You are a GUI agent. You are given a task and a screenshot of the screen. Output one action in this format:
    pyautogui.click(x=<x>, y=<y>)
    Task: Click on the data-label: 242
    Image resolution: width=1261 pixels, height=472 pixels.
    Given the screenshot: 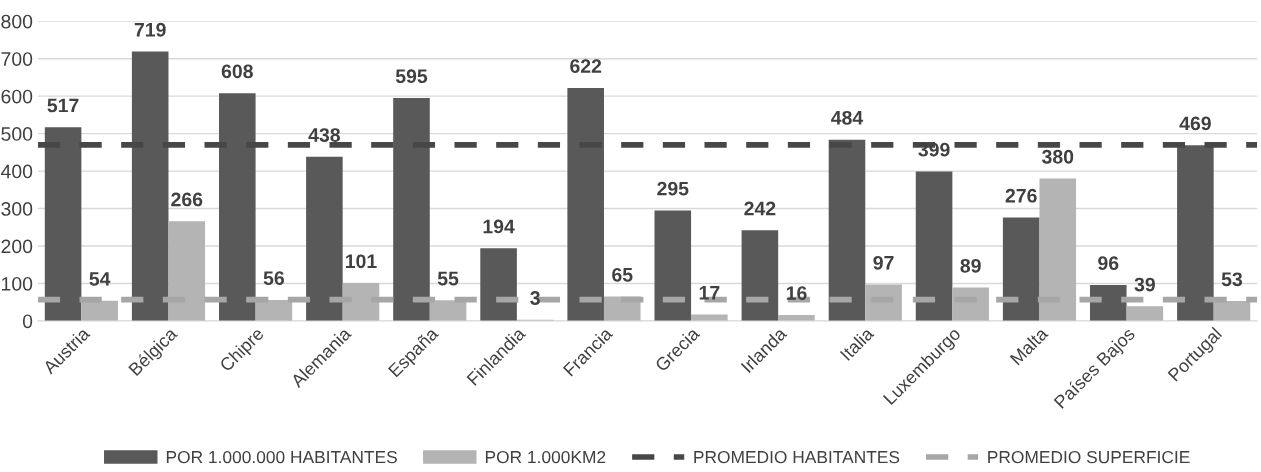 What is the action you would take?
    pyautogui.click(x=760, y=208)
    